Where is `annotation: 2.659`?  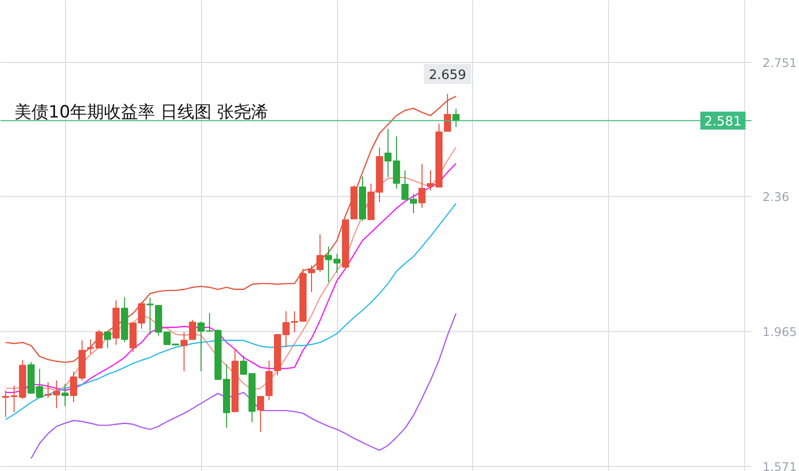 annotation: 2.659 is located at coordinates (447, 75).